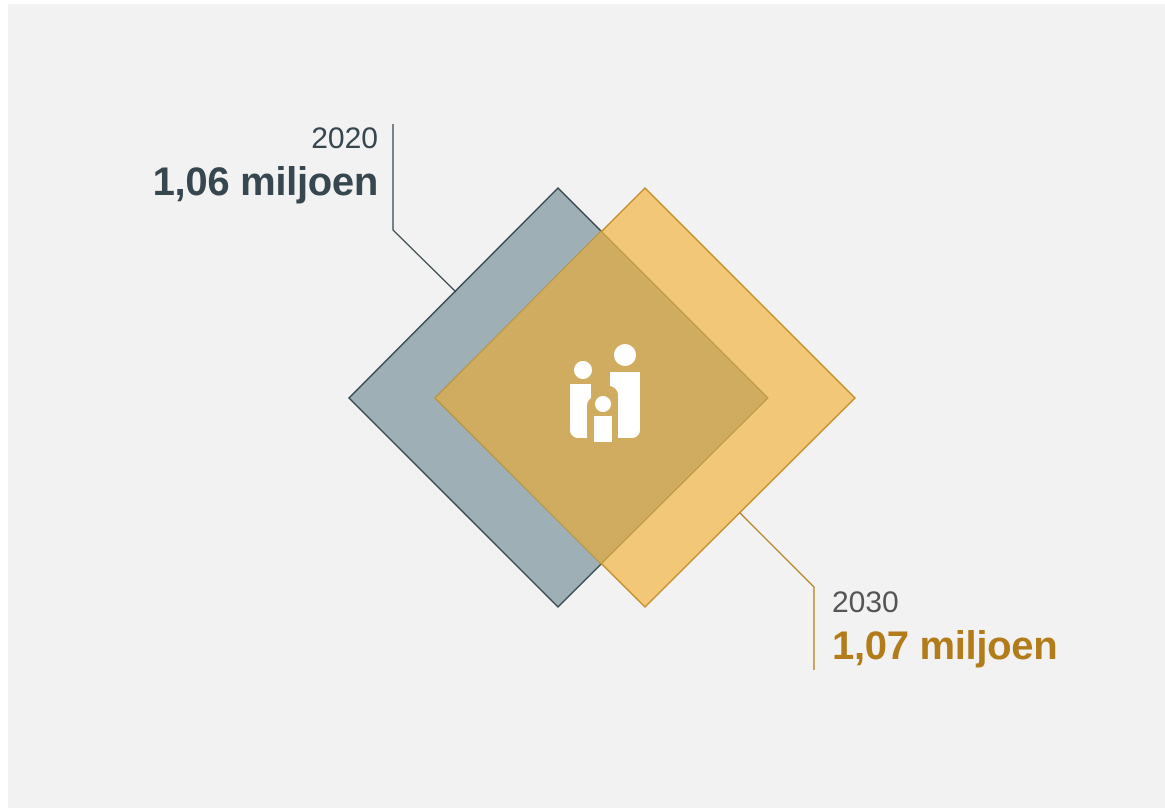  Describe the element at coordinates (945, 646) in the screenshot. I see `value-2030: 1,07 miljoen` at that location.